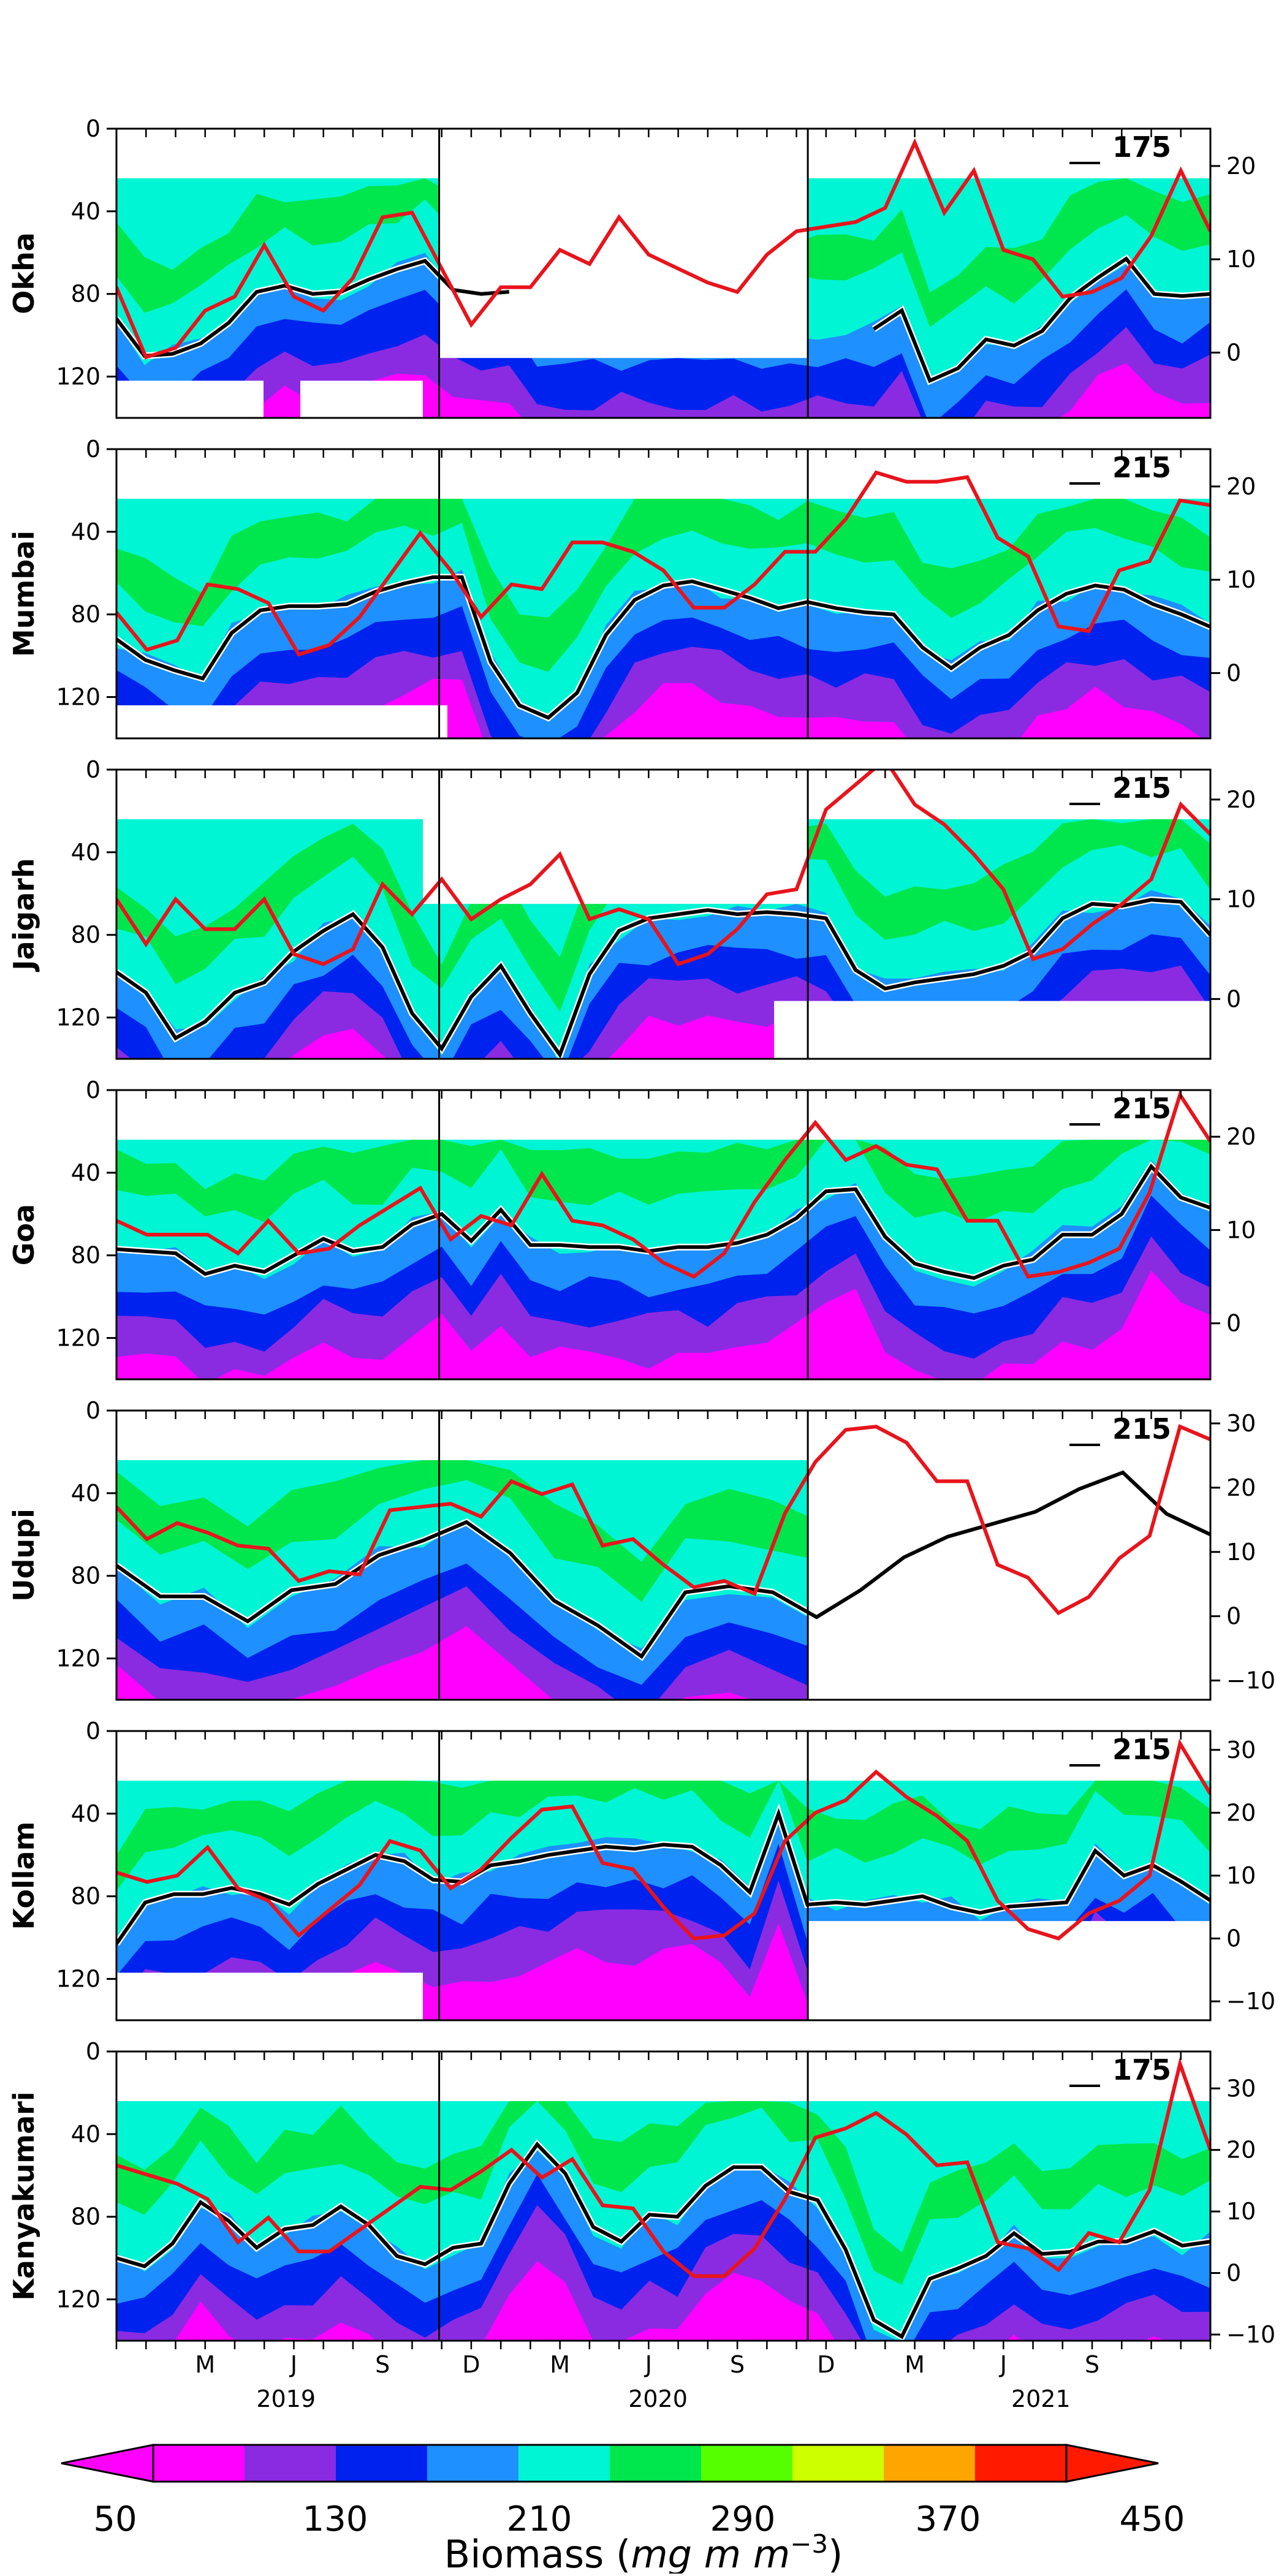 The height and width of the screenshot is (2576, 1287). I want to click on panel-okha: 0 40 80 120 0 10 20 Okha 175, so click(631, 267).